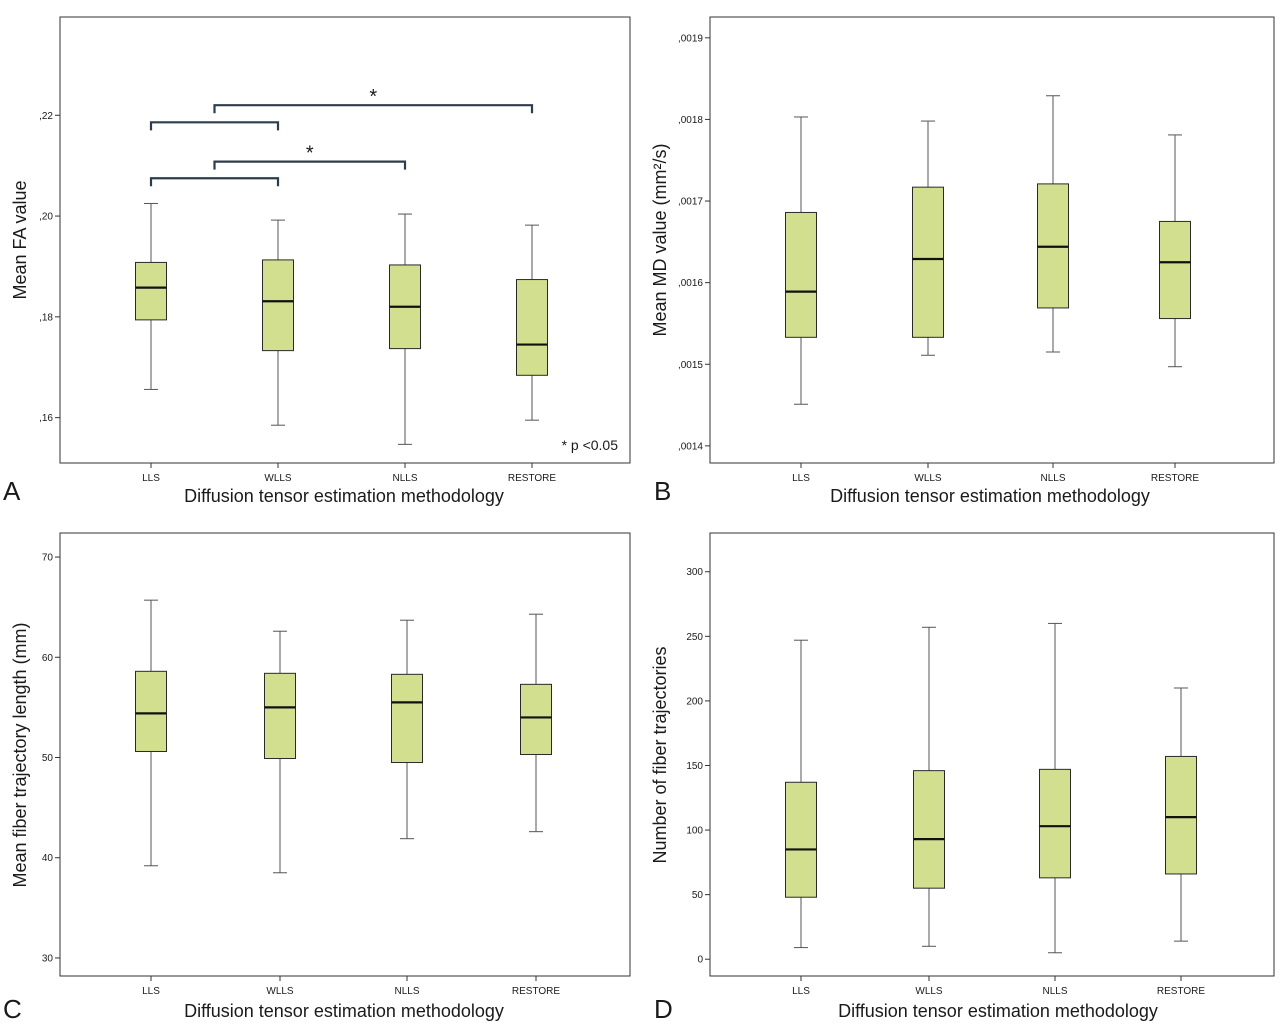  What do you see at coordinates (12, 1009) in the screenshot?
I see `panel-letter-c: C` at bounding box center [12, 1009].